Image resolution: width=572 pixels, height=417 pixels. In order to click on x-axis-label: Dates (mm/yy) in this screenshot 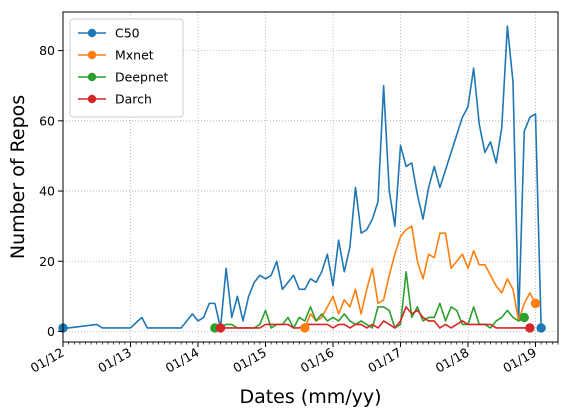, I will do `click(310, 397)`.